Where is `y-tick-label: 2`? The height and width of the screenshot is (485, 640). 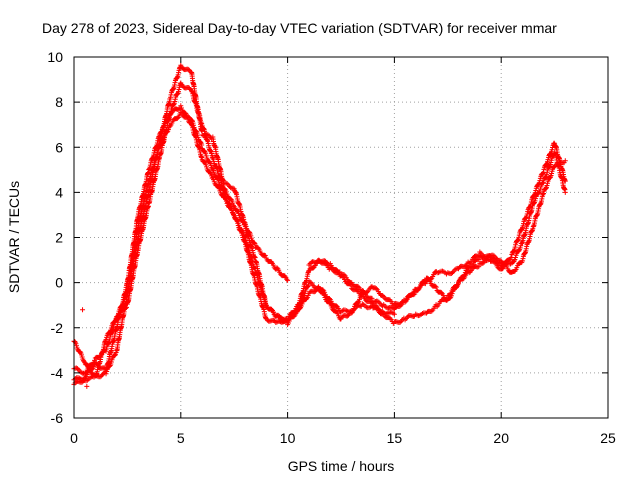 y-tick-label: 2 is located at coordinates (59, 238).